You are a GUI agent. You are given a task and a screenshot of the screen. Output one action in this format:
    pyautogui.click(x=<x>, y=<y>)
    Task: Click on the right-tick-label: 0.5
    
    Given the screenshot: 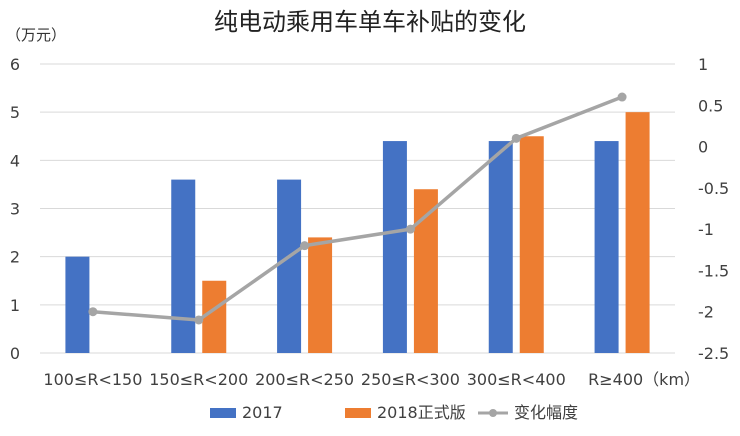 What is the action you would take?
    pyautogui.click(x=710, y=105)
    